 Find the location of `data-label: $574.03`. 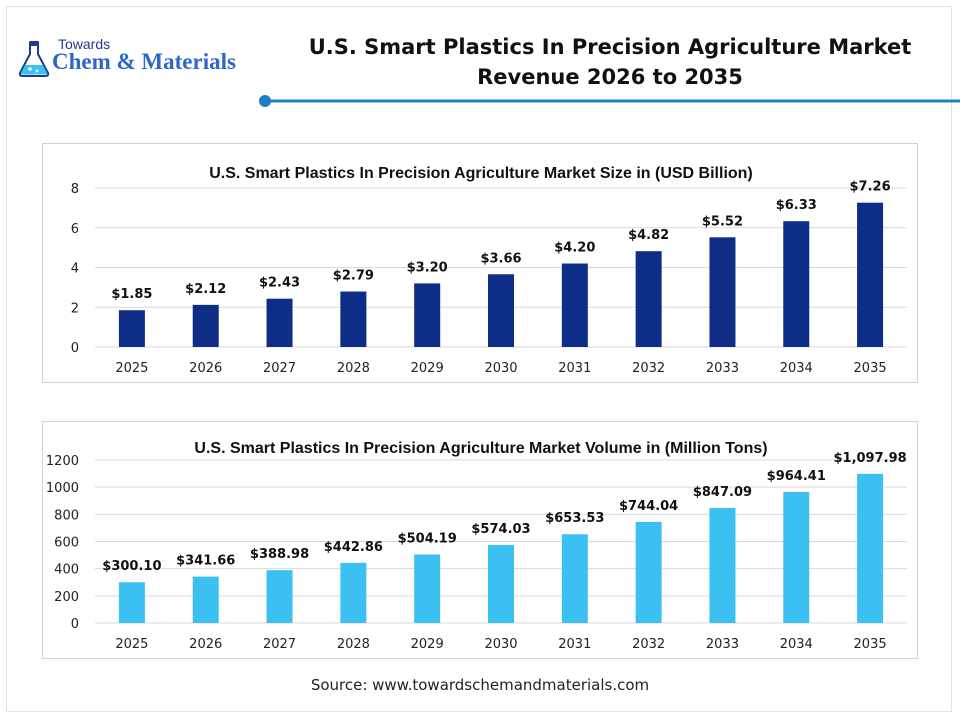

data-label: $574.03 is located at coordinates (500, 529).